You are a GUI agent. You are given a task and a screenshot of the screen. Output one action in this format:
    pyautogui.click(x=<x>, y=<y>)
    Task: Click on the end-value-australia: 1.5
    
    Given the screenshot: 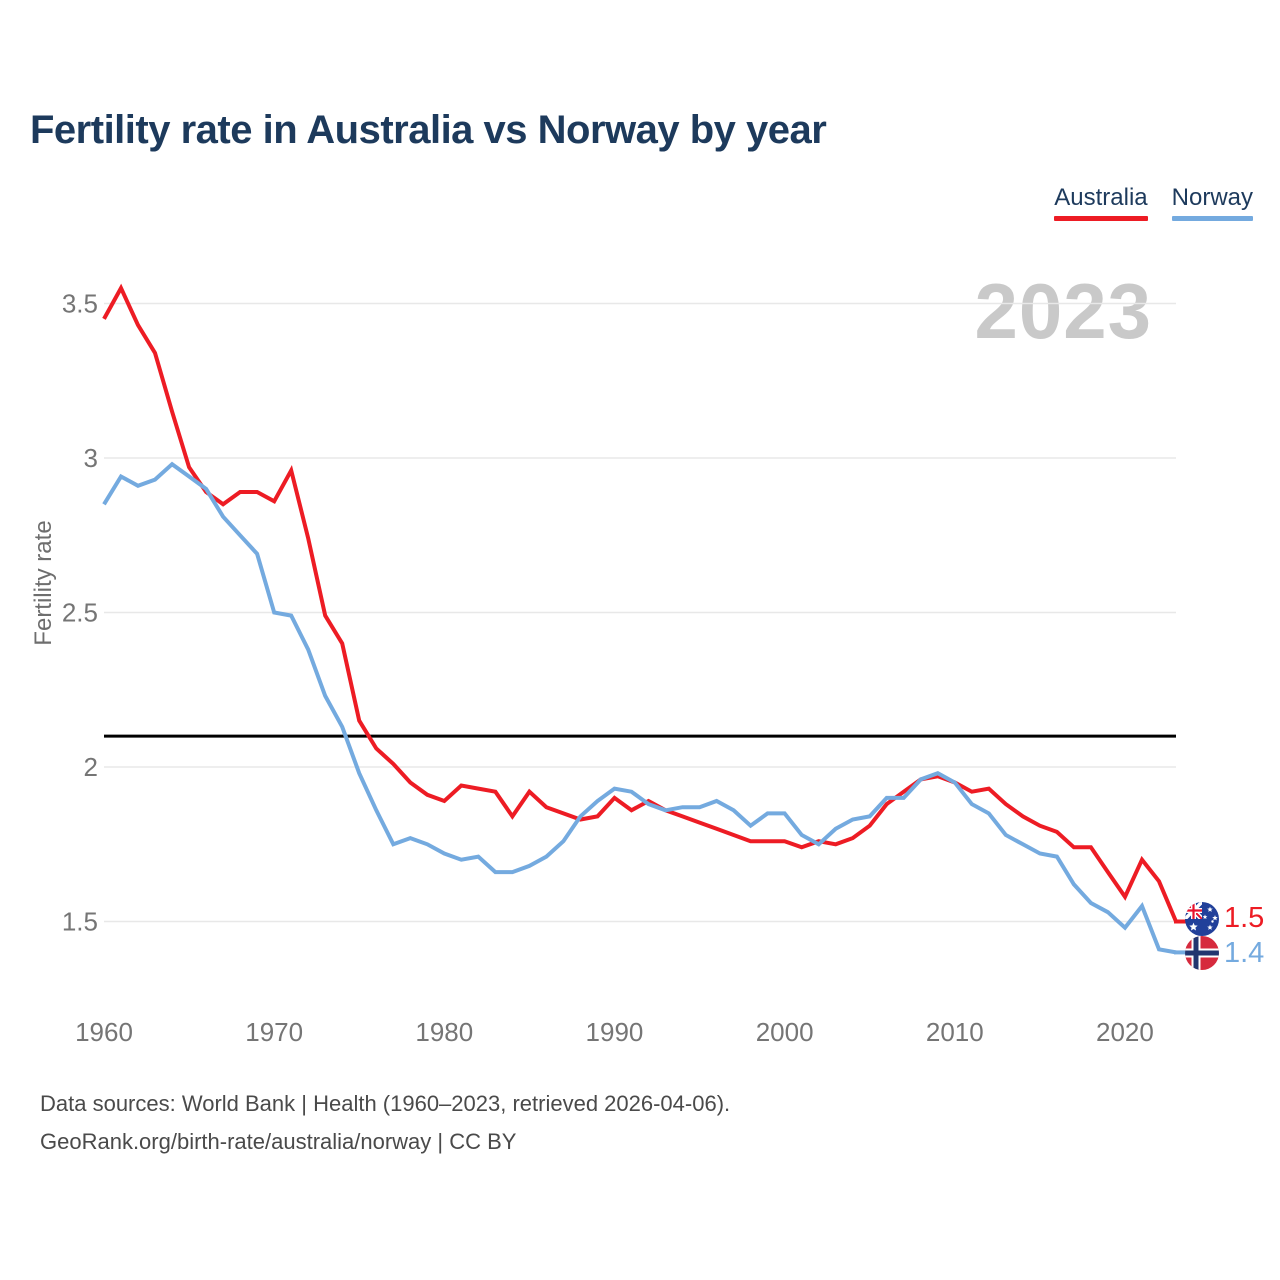 What is the action you would take?
    pyautogui.click(x=1244, y=918)
    